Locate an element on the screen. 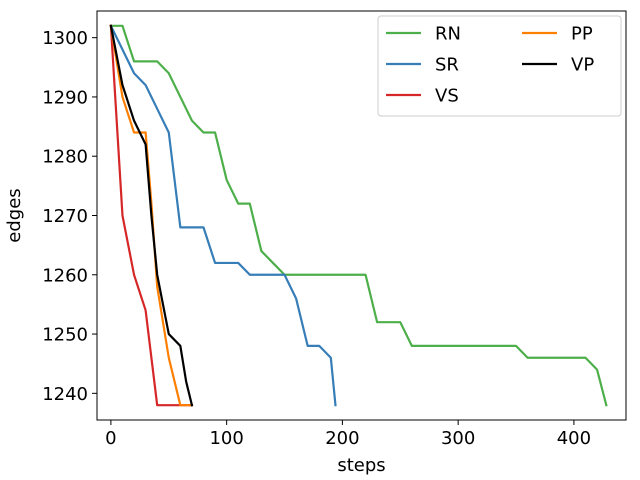  y-tick-label: 1300 is located at coordinates (65, 38).